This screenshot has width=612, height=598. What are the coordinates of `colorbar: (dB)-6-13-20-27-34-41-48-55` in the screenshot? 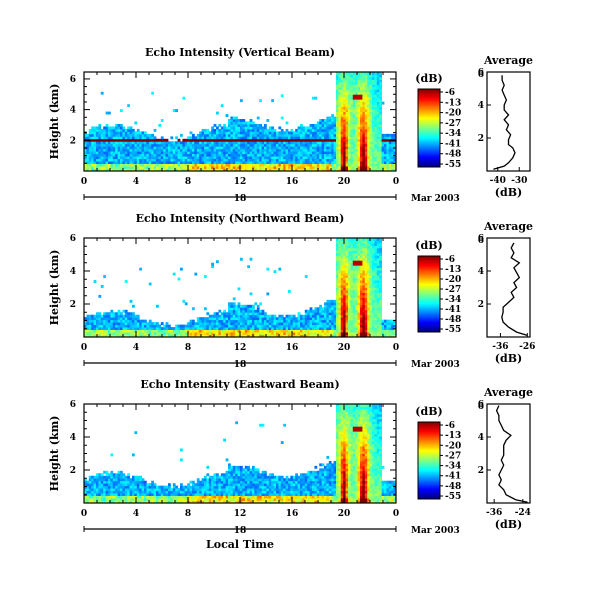 It's located at (438, 121).